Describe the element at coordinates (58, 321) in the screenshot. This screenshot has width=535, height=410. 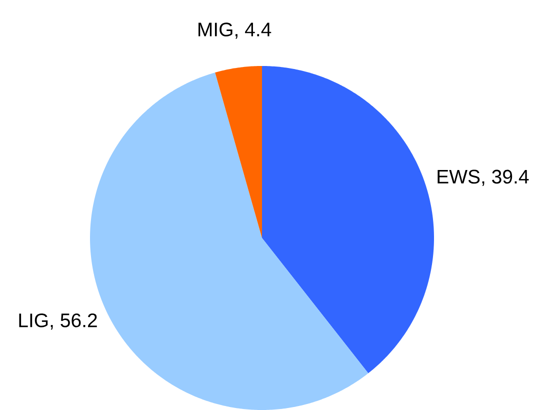
I see `data-label: LIG, 56.2` at that location.